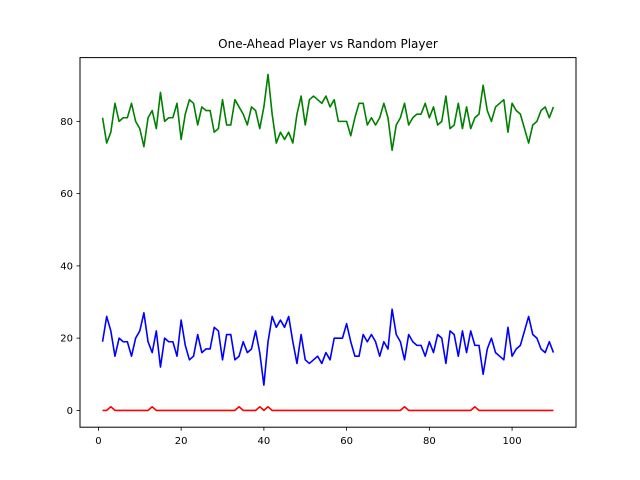  What do you see at coordinates (98, 441) in the screenshot?
I see `x-tick-label: 0` at bounding box center [98, 441].